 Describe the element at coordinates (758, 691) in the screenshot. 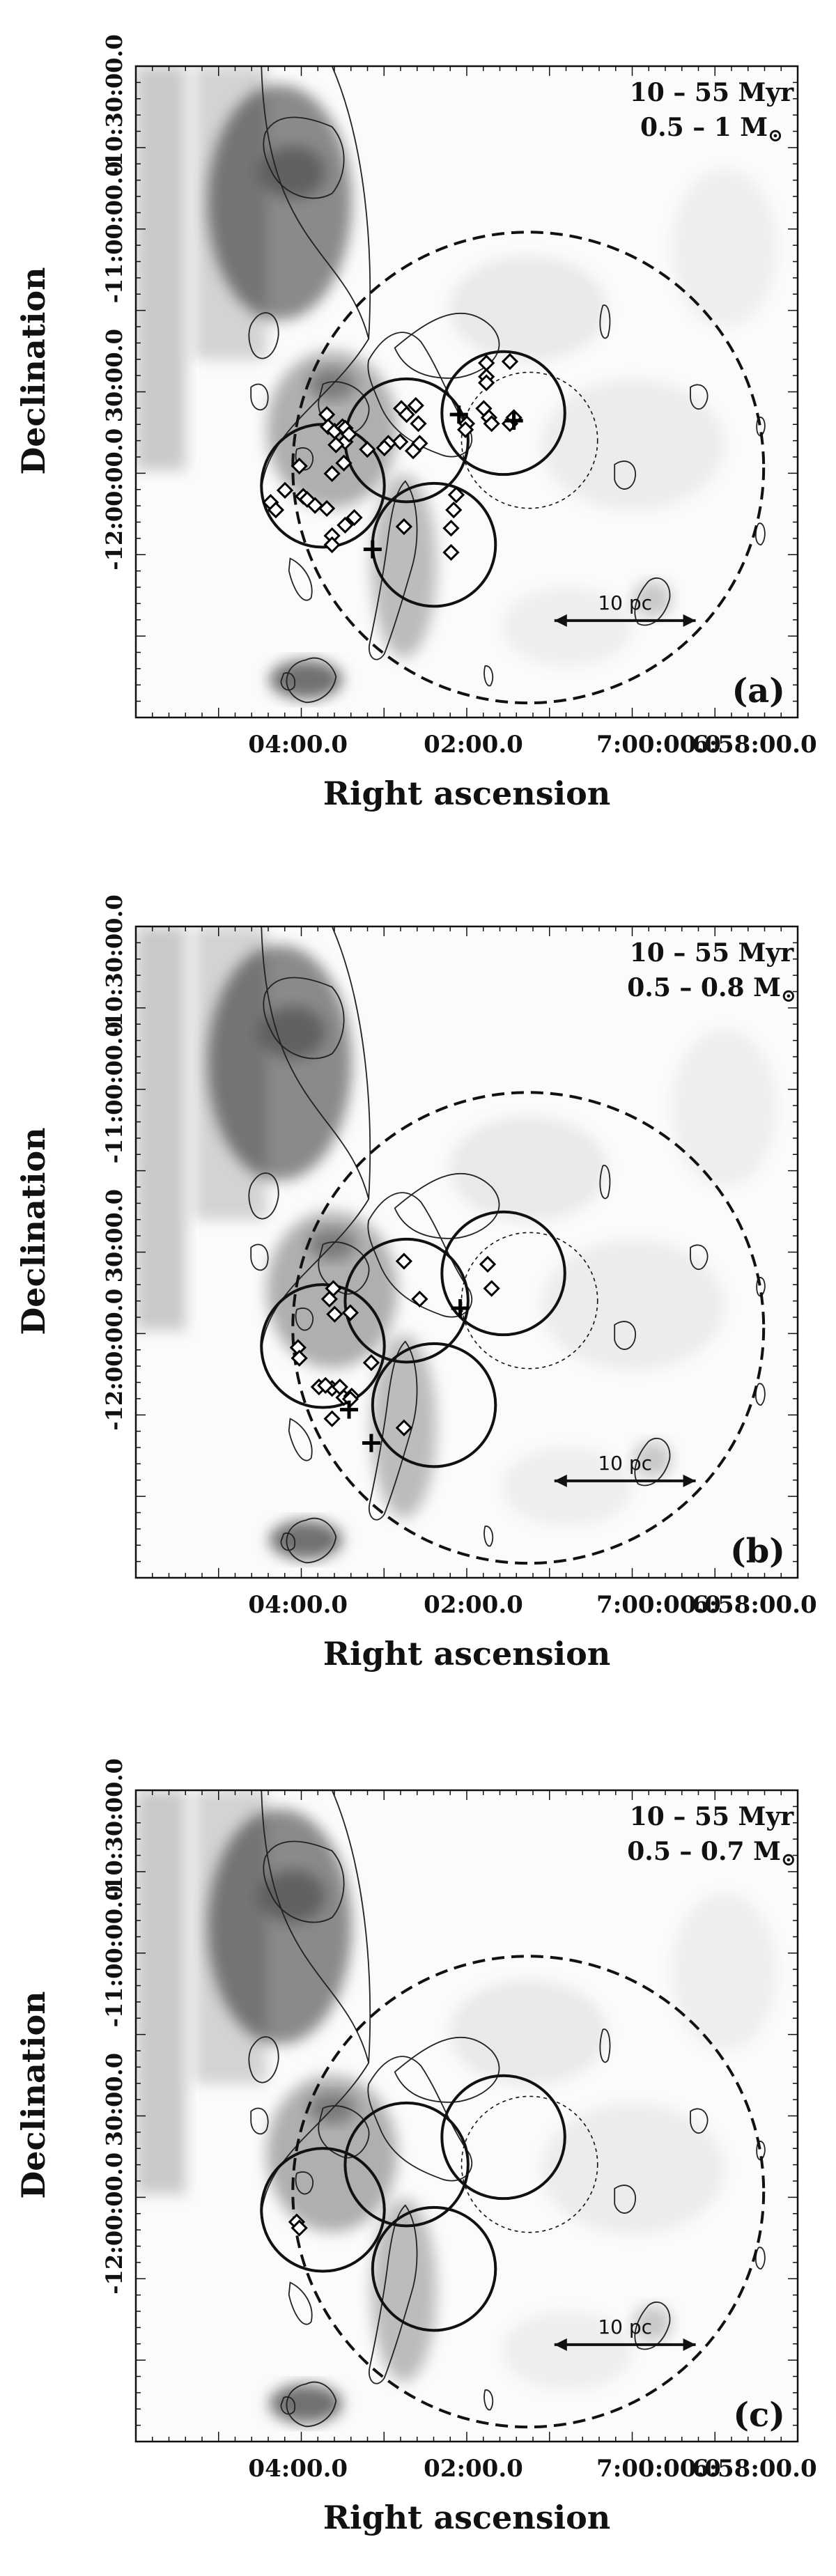

I see `panel-label: (a)` at that location.